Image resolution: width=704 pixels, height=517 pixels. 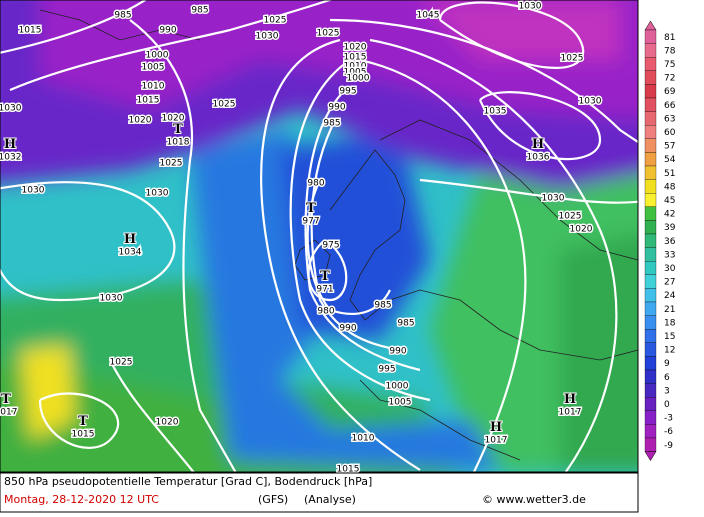 I want to click on legend-label: 78, so click(x=670, y=51).